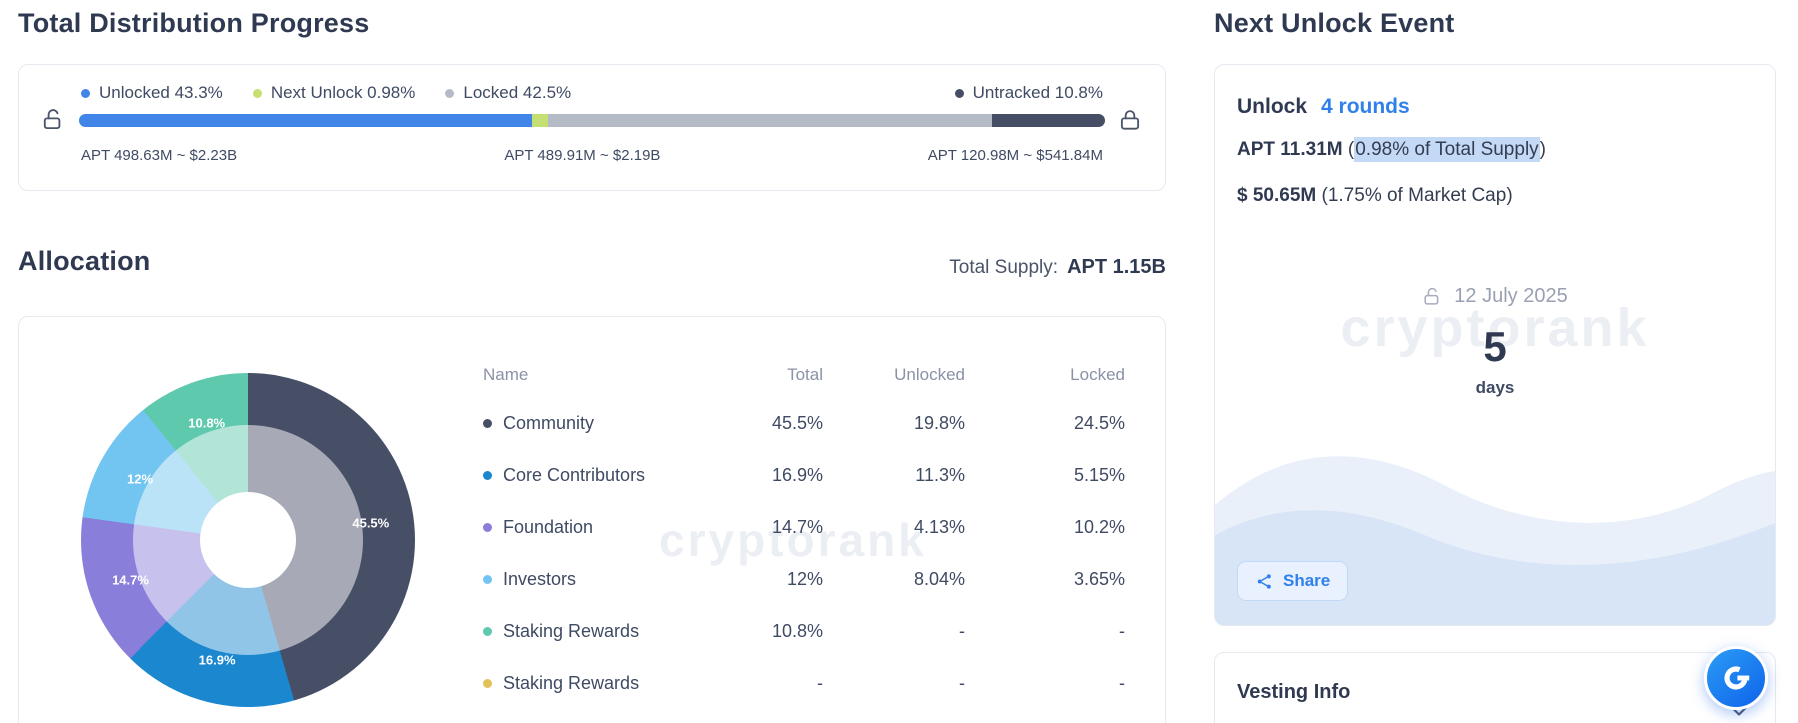 The width and height of the screenshot is (1798, 723). I want to click on countdown-unit: days, so click(1495, 387).